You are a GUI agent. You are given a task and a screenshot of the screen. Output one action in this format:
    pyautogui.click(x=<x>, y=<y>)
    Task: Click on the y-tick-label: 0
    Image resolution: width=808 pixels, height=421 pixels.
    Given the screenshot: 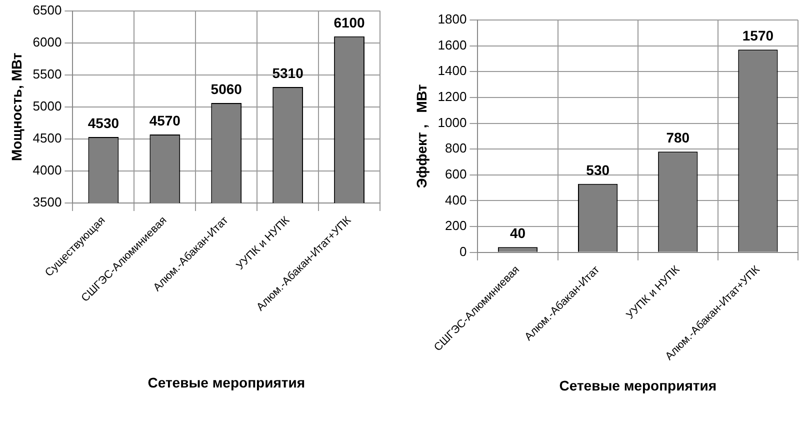 What is the action you would take?
    pyautogui.click(x=463, y=251)
    